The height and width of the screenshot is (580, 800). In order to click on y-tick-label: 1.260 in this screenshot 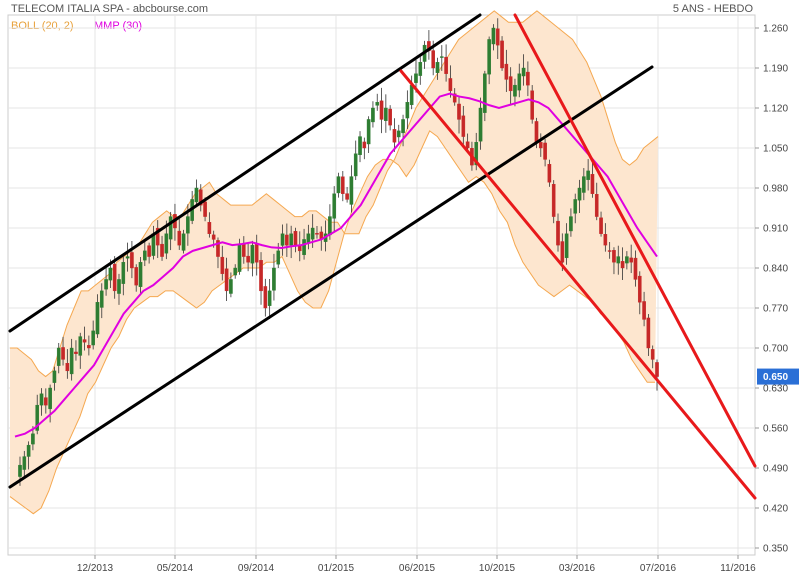, I will do `click(775, 29)`.